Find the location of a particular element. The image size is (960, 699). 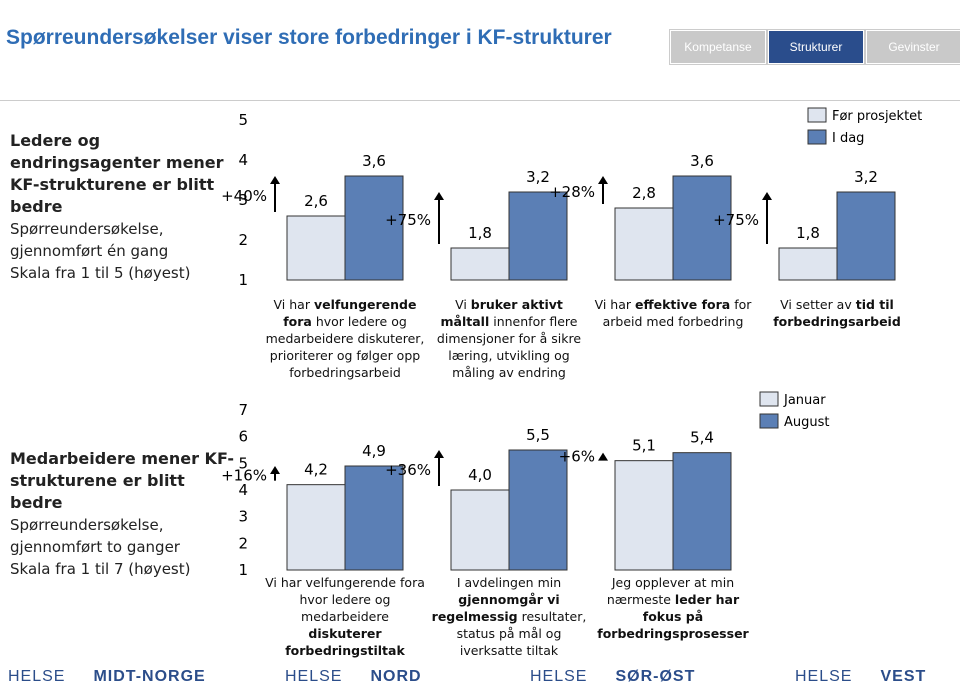

logo-name: VEST is located at coordinates (903, 676).